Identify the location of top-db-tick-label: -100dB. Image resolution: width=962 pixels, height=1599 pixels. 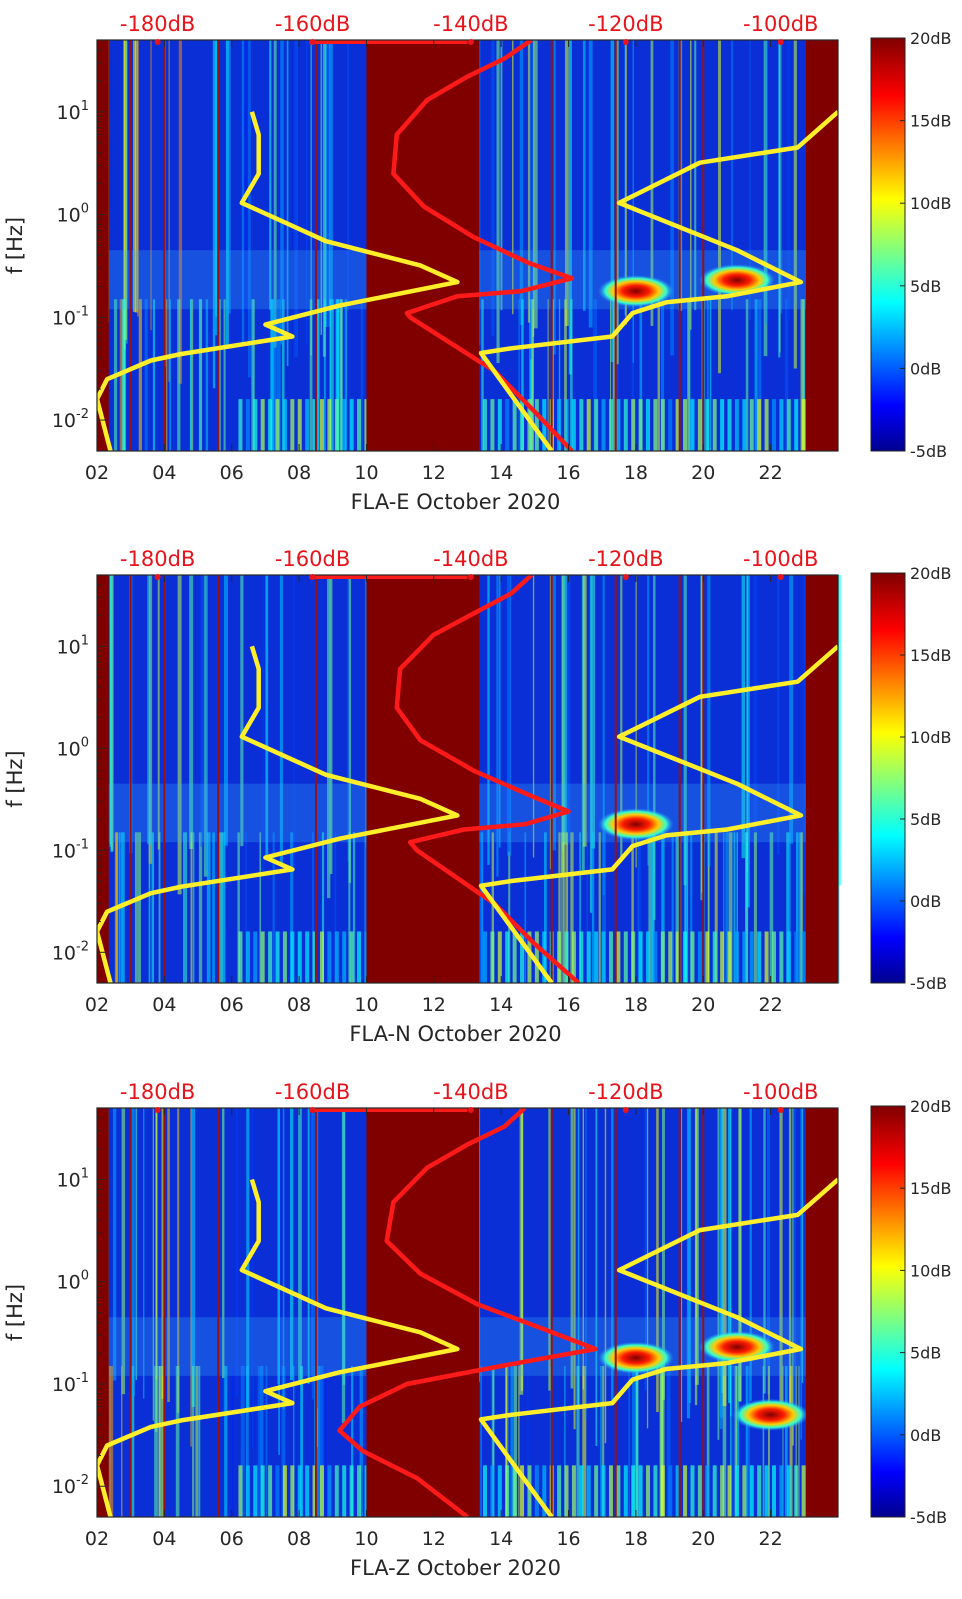
(780, 1092).